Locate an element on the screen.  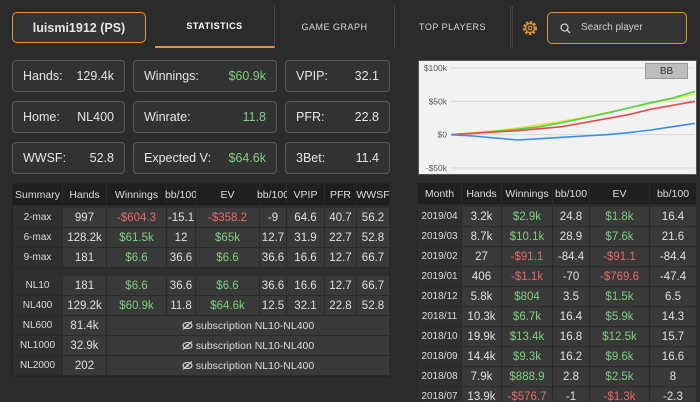
table-cell: 40.7 is located at coordinates (341, 218).